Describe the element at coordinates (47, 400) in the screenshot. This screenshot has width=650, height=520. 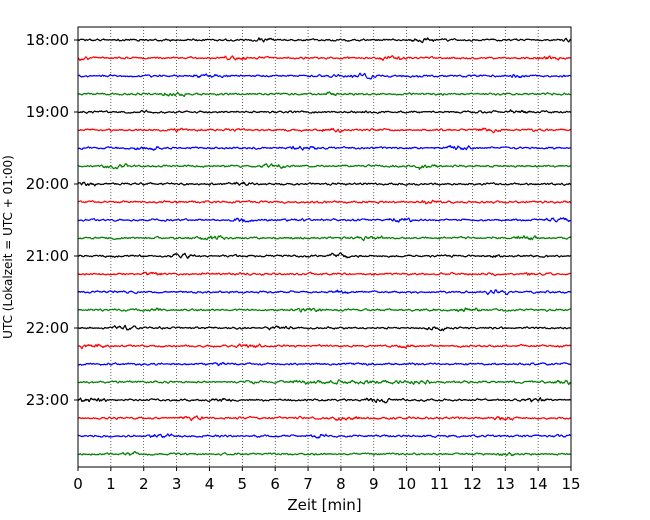
I see `y-tick-label-5: 23:00` at that location.